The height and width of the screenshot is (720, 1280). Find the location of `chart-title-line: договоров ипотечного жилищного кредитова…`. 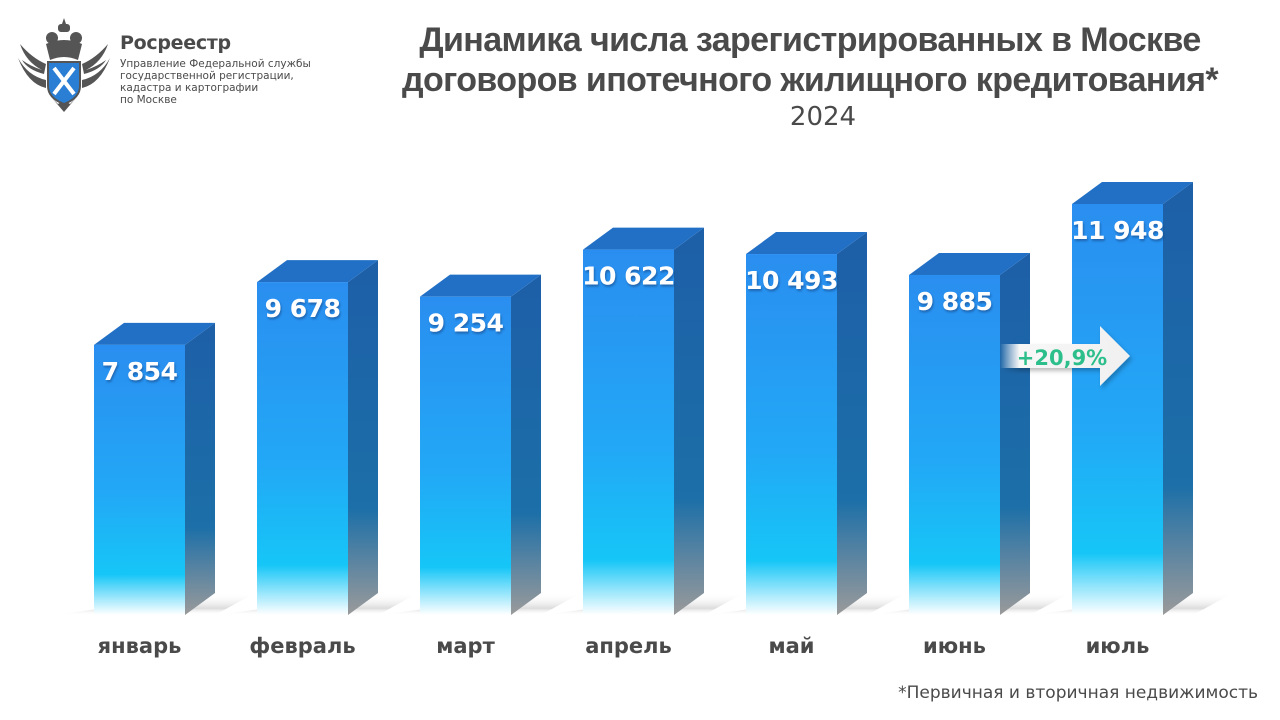

chart-title-line: договоров ипотечного жилищного кредитова… is located at coordinates (810, 80).